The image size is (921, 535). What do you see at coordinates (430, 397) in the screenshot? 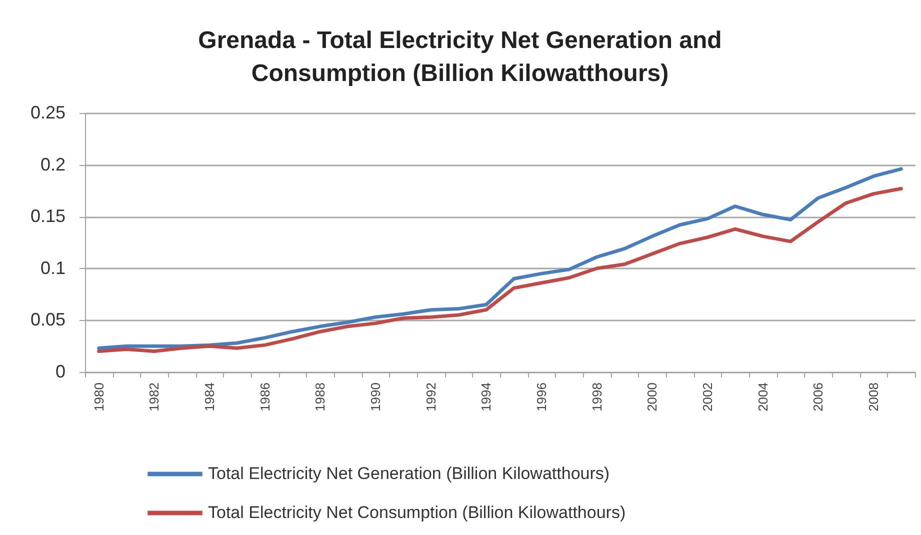
I see `x-tick-label: 1992` at bounding box center [430, 397].